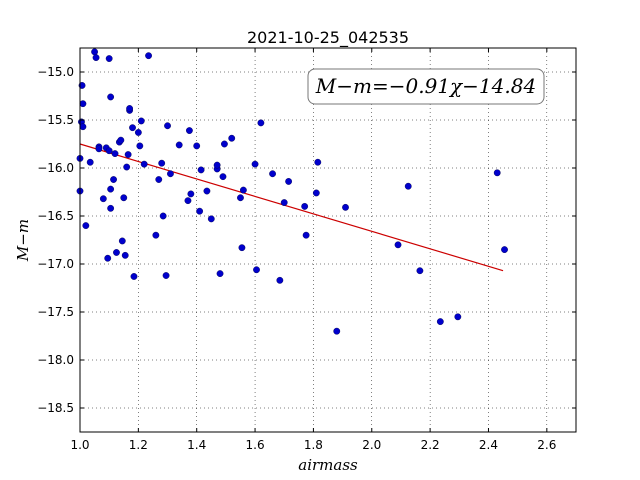  I want to click on x-tick-label: 1.0, so click(79, 445).